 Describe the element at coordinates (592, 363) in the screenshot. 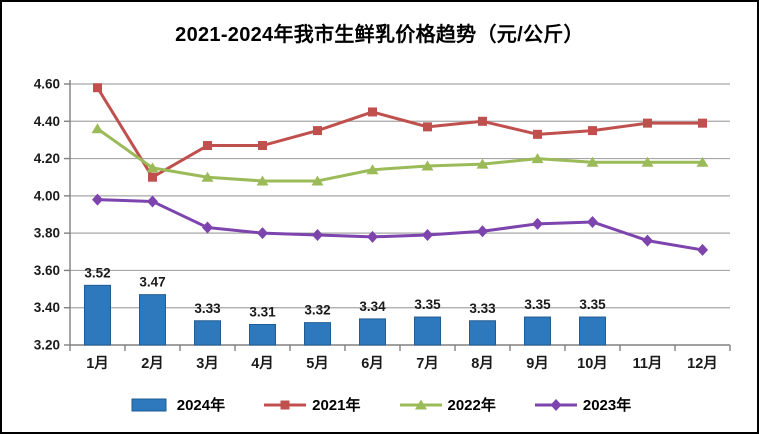

I see `x-axis-label: 10月` at that location.